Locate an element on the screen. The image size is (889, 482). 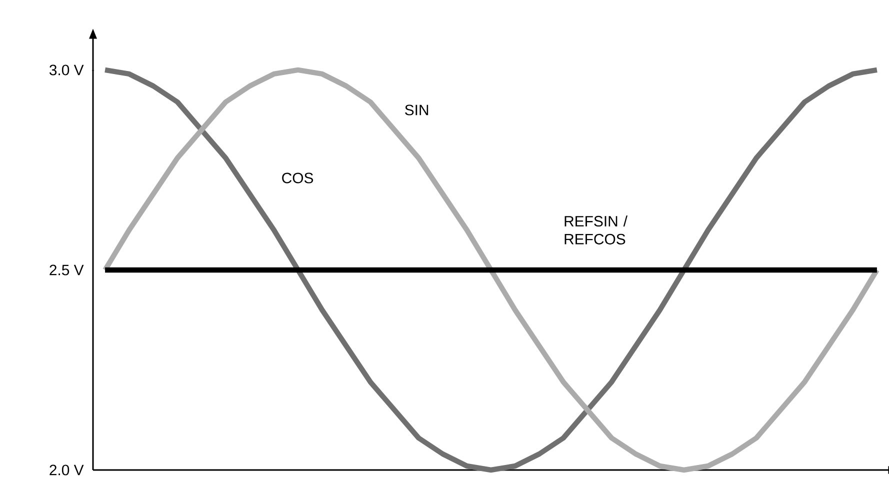
y-tick-label: 2.0 V is located at coordinates (67, 470).